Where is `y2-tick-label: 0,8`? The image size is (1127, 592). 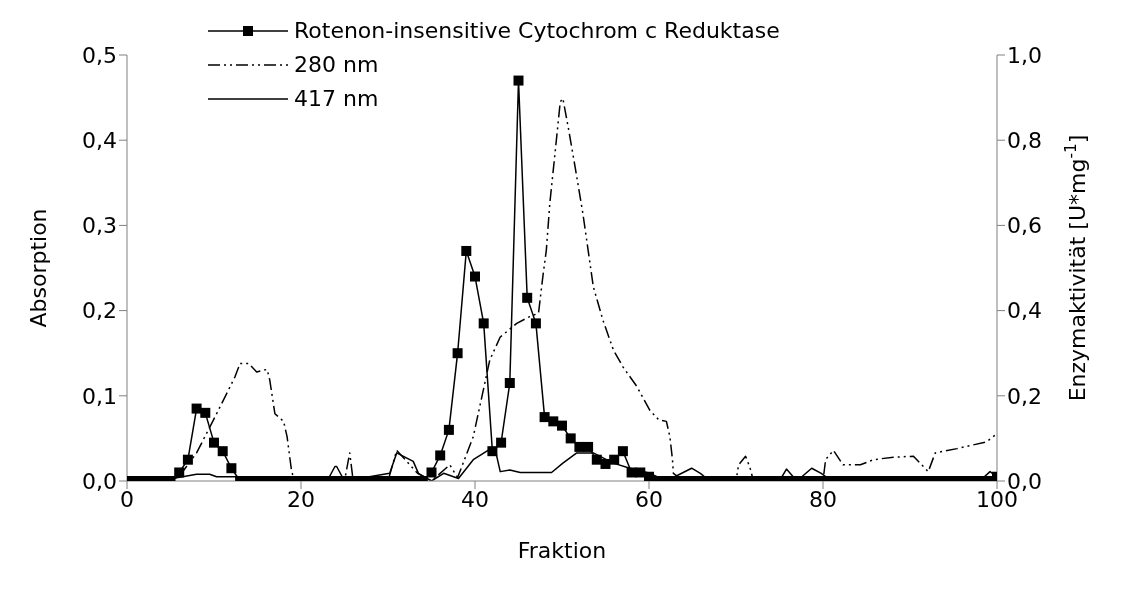 y2-tick-label: 0,8 is located at coordinates (1024, 141).